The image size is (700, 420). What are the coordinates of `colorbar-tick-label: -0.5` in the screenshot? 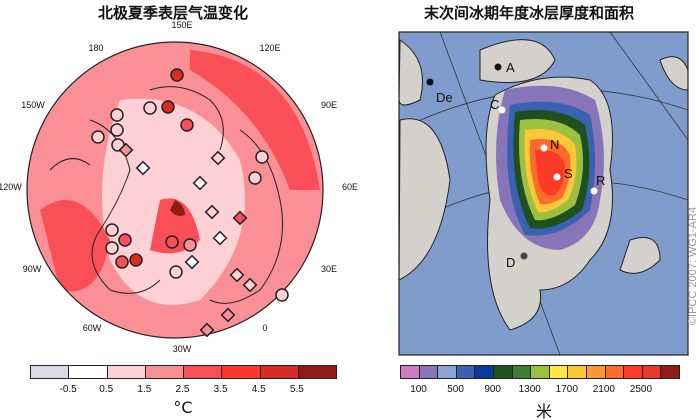 It's located at (68, 389).